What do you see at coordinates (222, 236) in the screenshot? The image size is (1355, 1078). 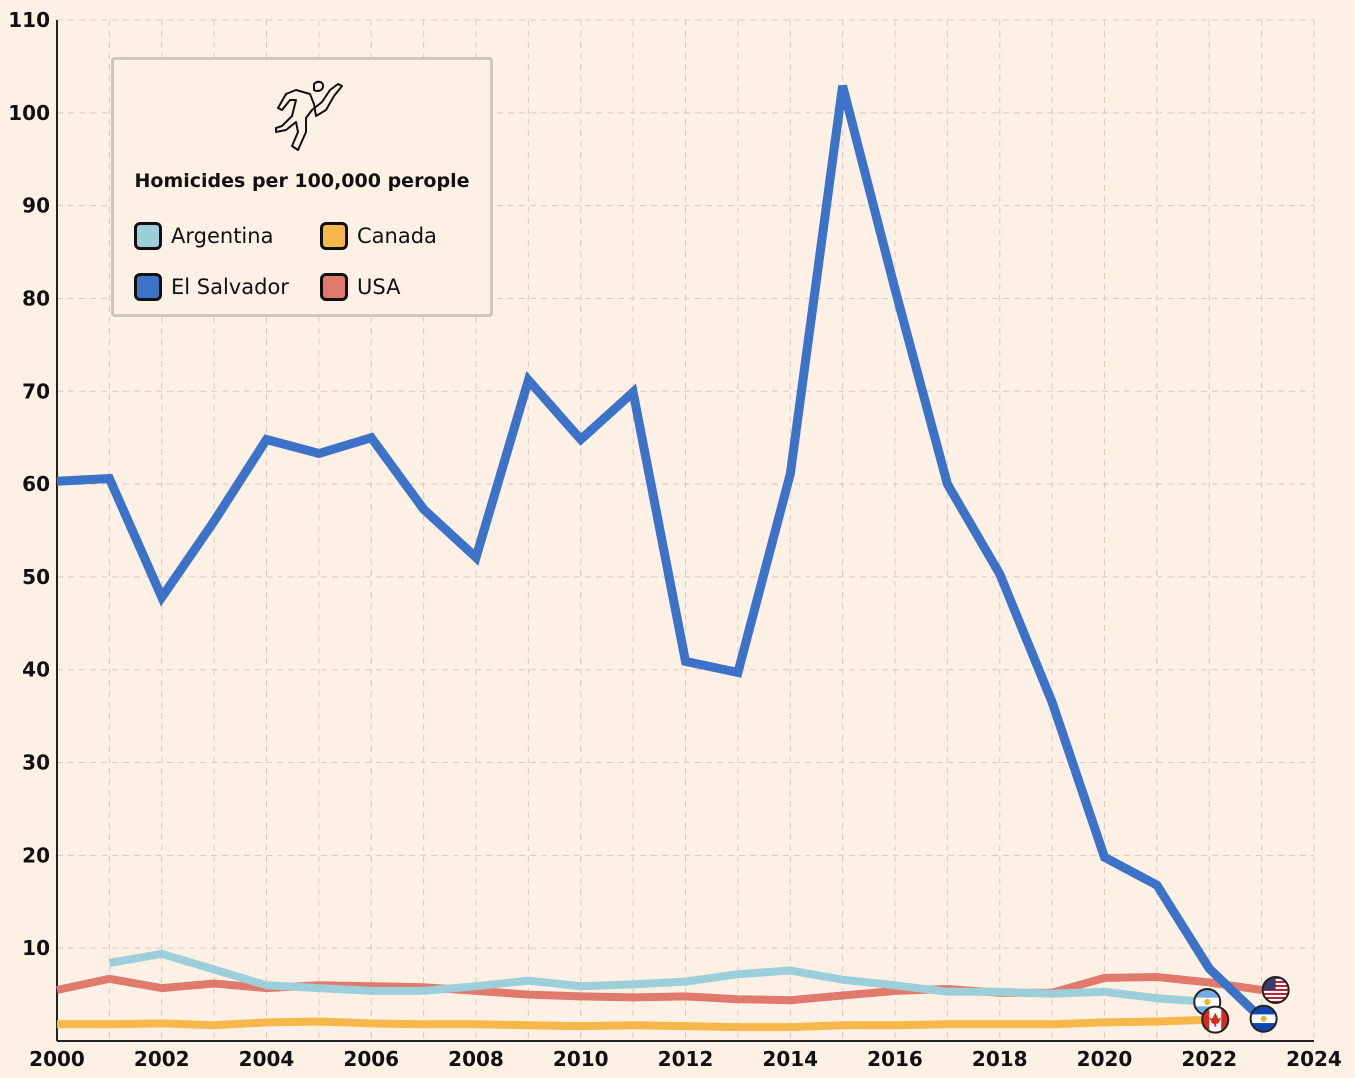 I see `legend-label-argentina: Argentina` at bounding box center [222, 236].